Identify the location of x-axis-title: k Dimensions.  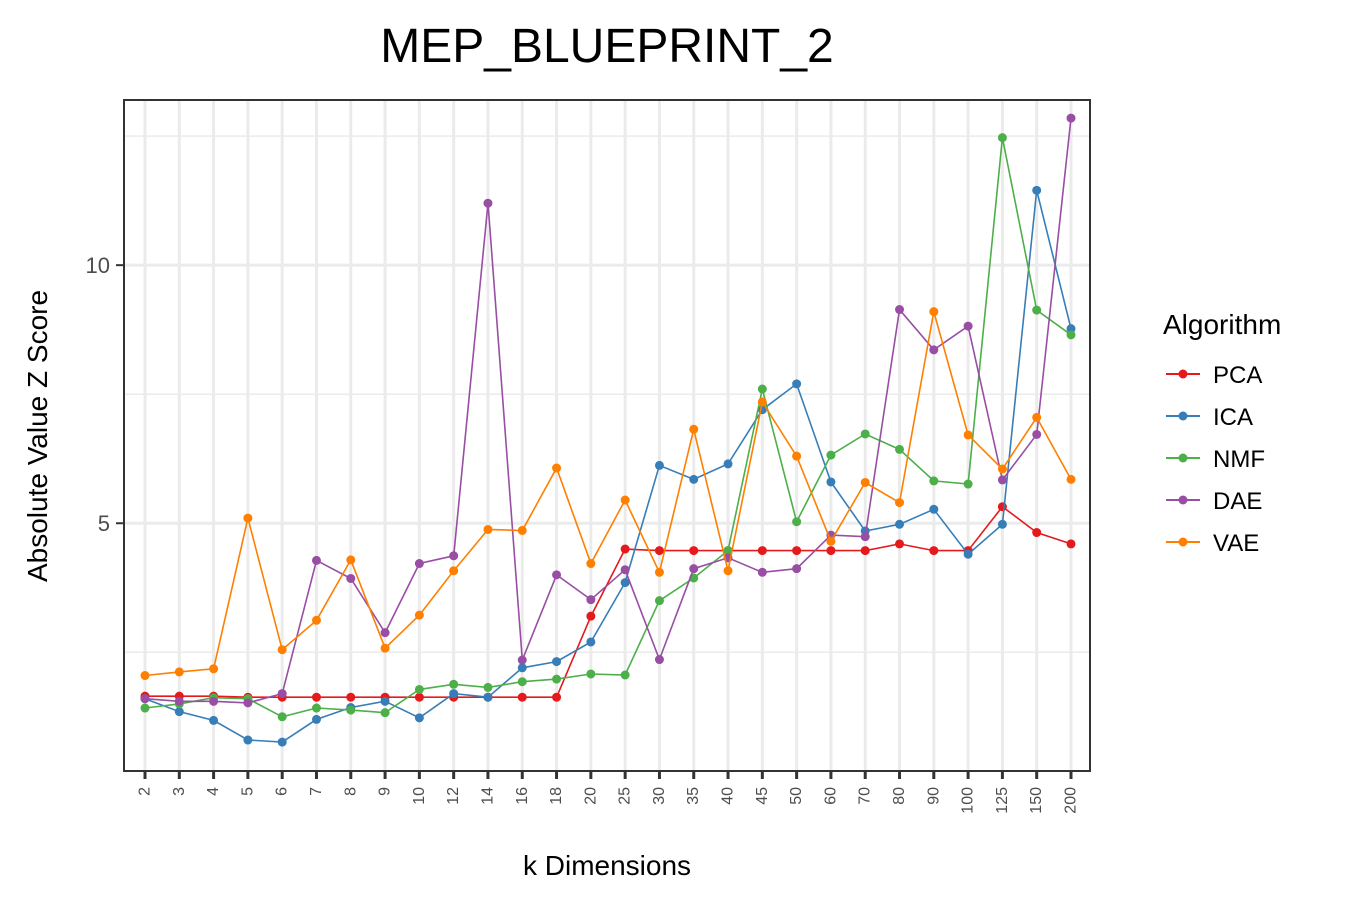
(607, 865).